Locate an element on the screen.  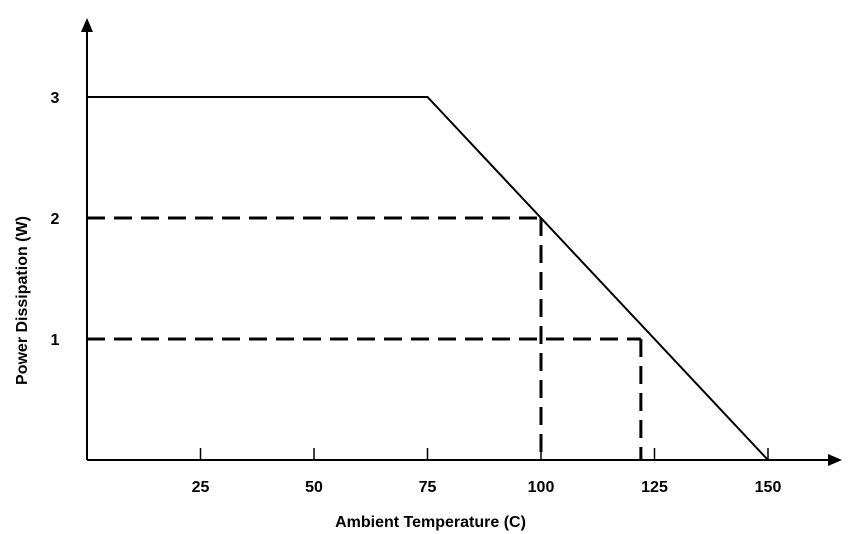
y-axis-arrowhead is located at coordinates (87, 25).